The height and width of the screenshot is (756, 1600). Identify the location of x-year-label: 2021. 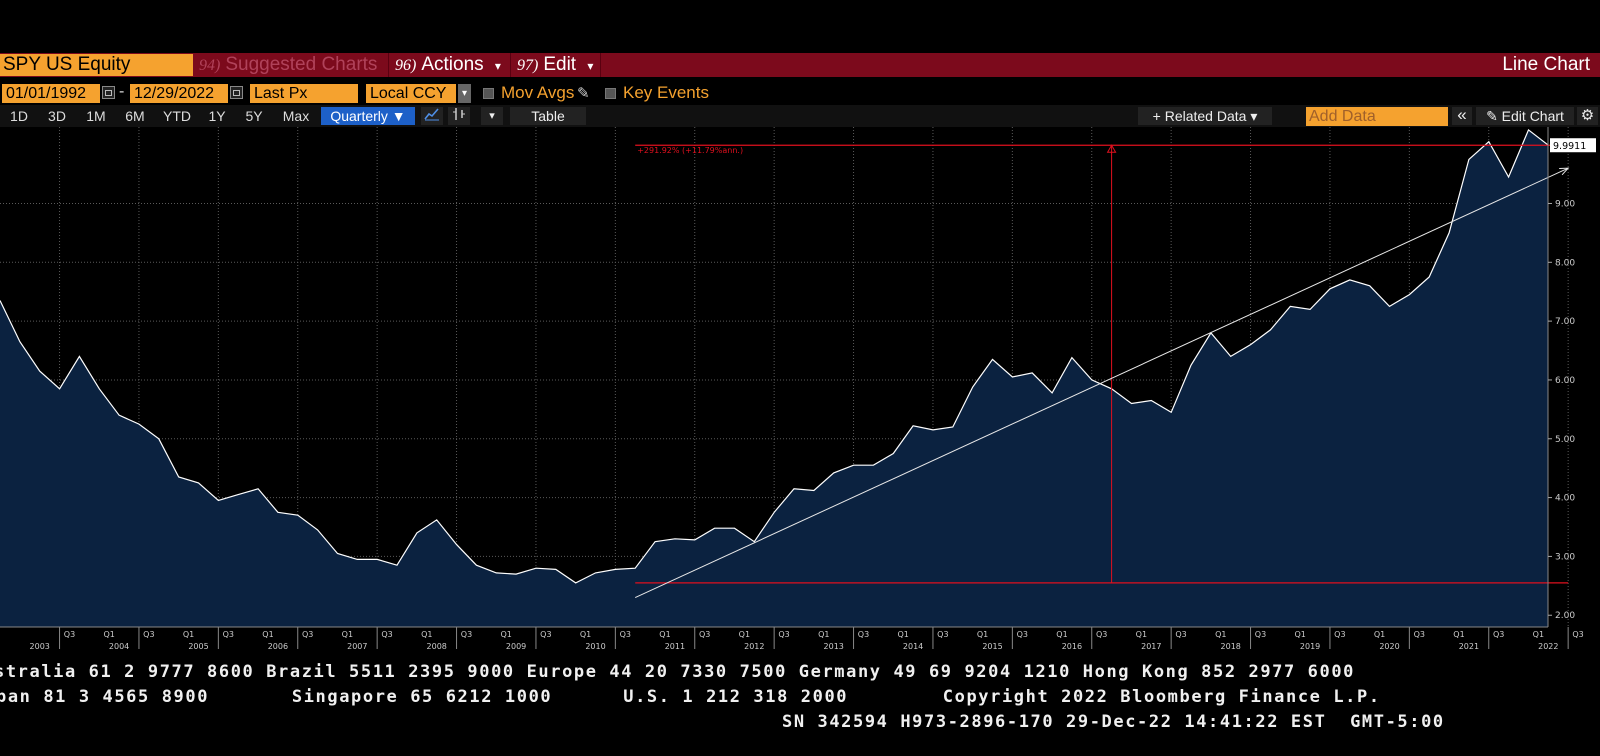
(1469, 646).